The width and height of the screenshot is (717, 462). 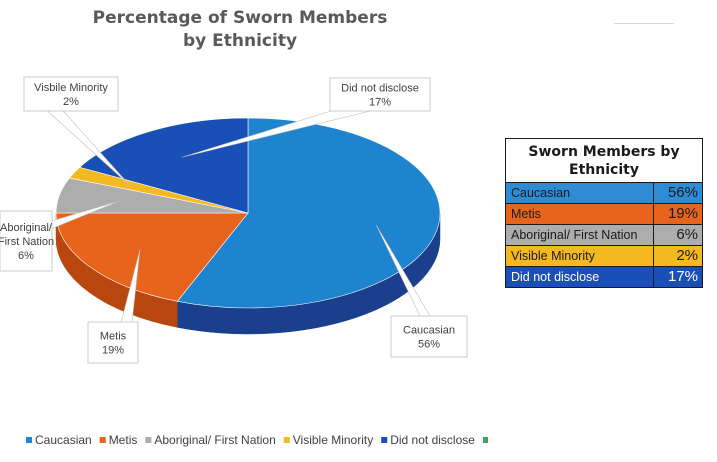 I want to click on legend-label-caucasian: Caucasian, so click(x=63, y=440).